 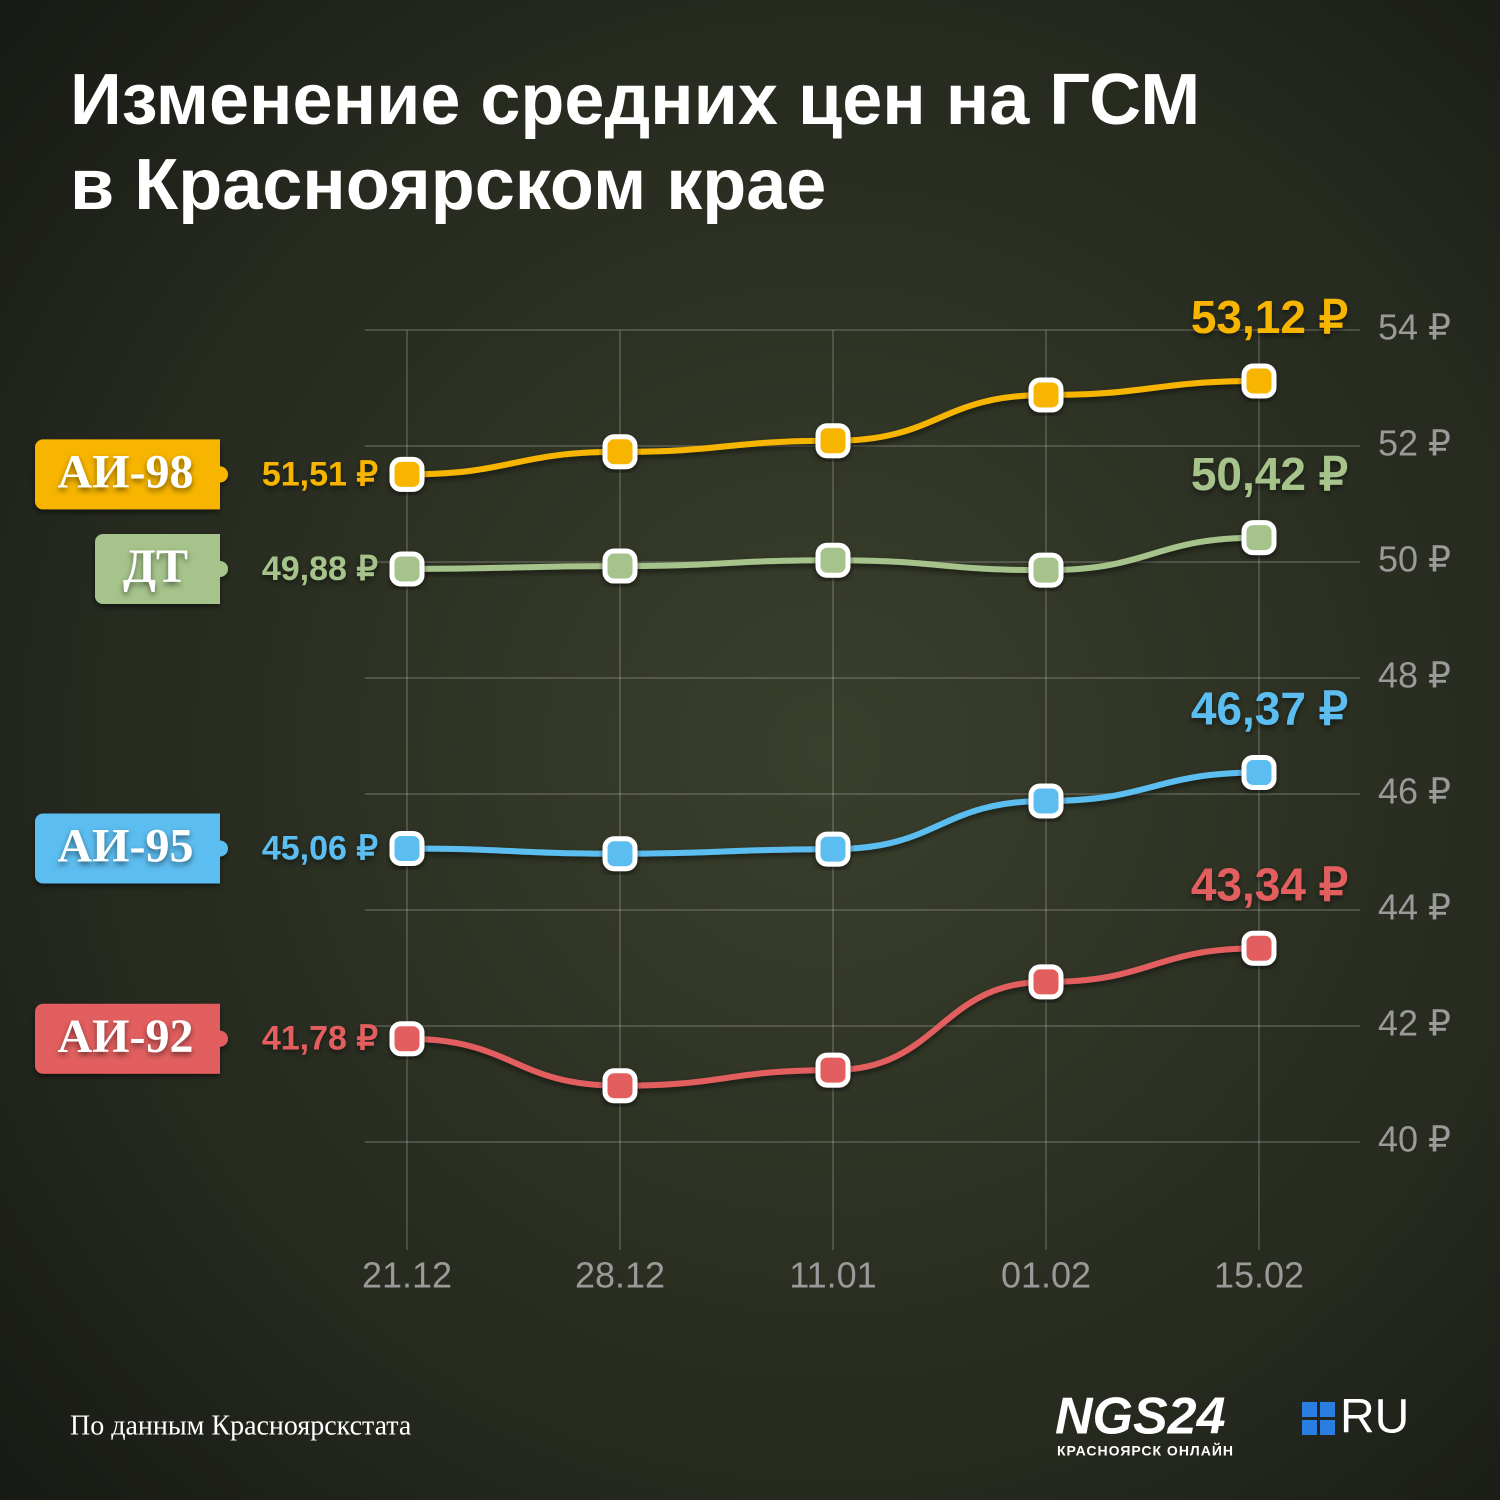 What do you see at coordinates (1414, 1023) in the screenshot?
I see `y-tick-label: 42 ₽` at bounding box center [1414, 1023].